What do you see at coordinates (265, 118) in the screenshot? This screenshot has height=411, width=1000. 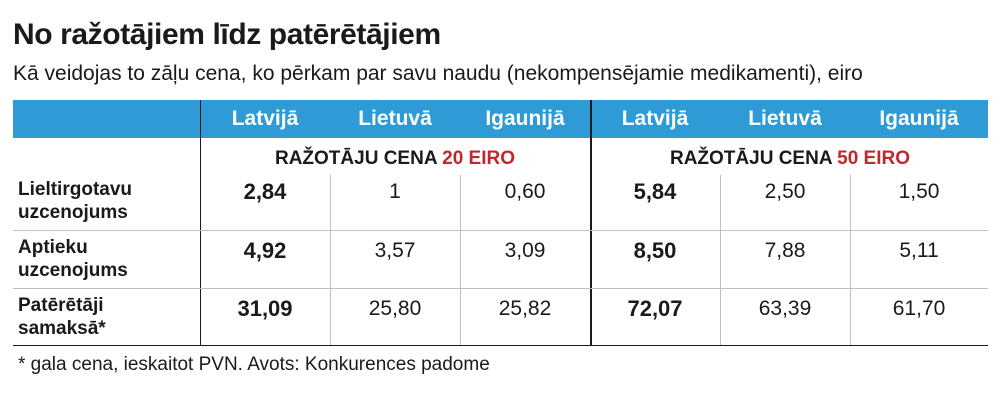 I see `col-header-latvia-20: Latvijā` at bounding box center [265, 118].